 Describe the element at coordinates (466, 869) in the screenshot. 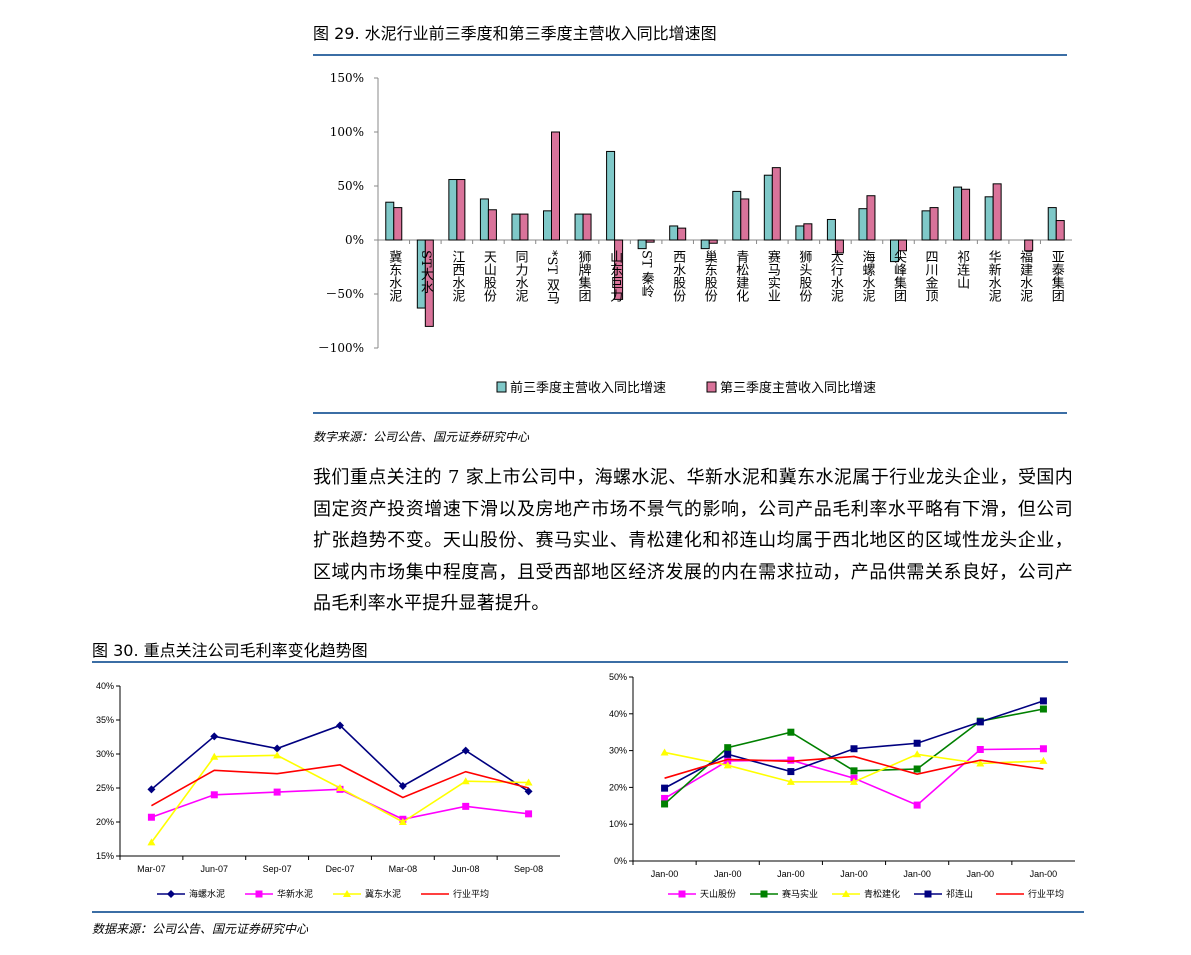

I see `line-chart-1-x-tick-label: Jun-08` at that location.